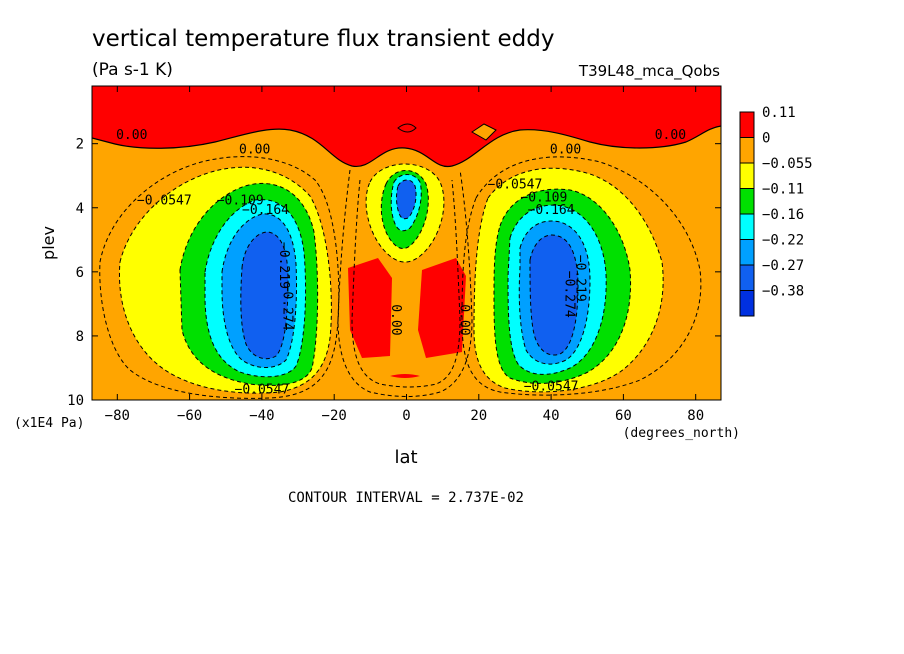  What do you see at coordinates (551, 416) in the screenshot?
I see `x-tick-label: 40` at bounding box center [551, 416].